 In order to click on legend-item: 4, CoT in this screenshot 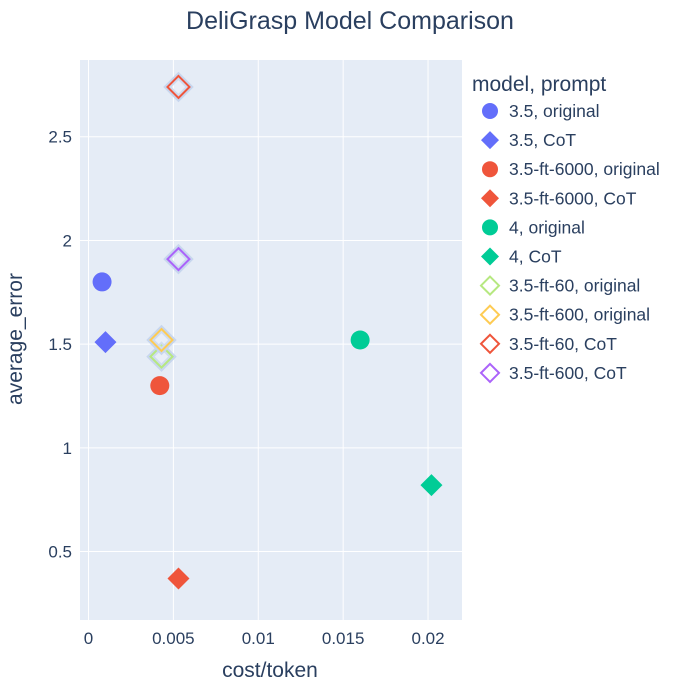, I will do `click(521, 257)`.